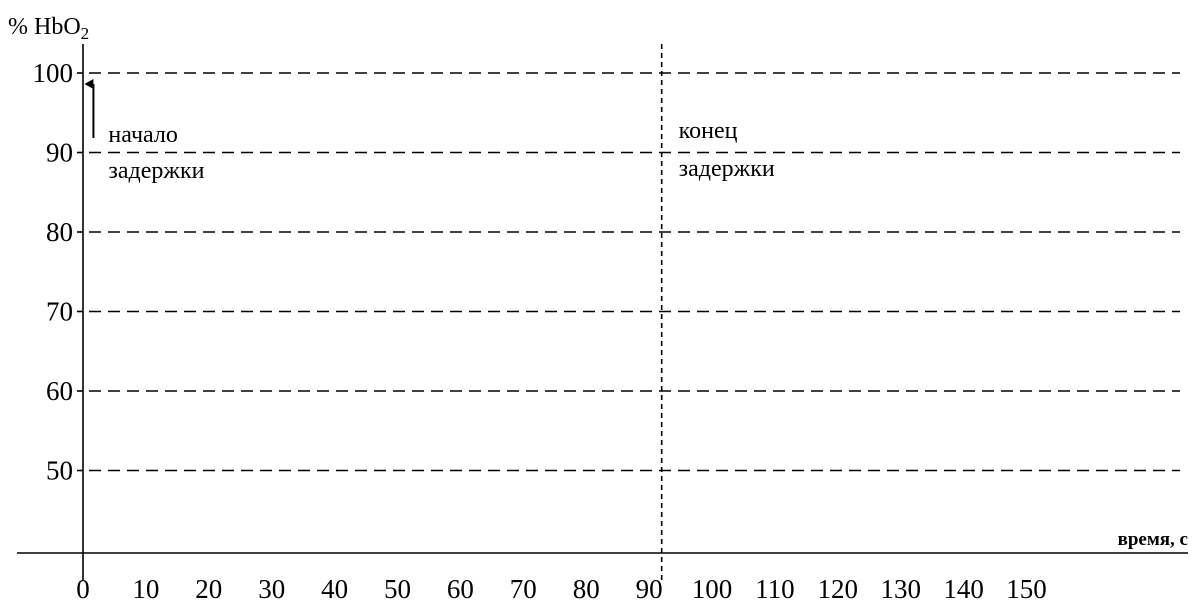 This screenshot has height=606, width=1193. What do you see at coordinates (523, 589) in the screenshot?
I see `x-tick-label-70: 70` at bounding box center [523, 589].